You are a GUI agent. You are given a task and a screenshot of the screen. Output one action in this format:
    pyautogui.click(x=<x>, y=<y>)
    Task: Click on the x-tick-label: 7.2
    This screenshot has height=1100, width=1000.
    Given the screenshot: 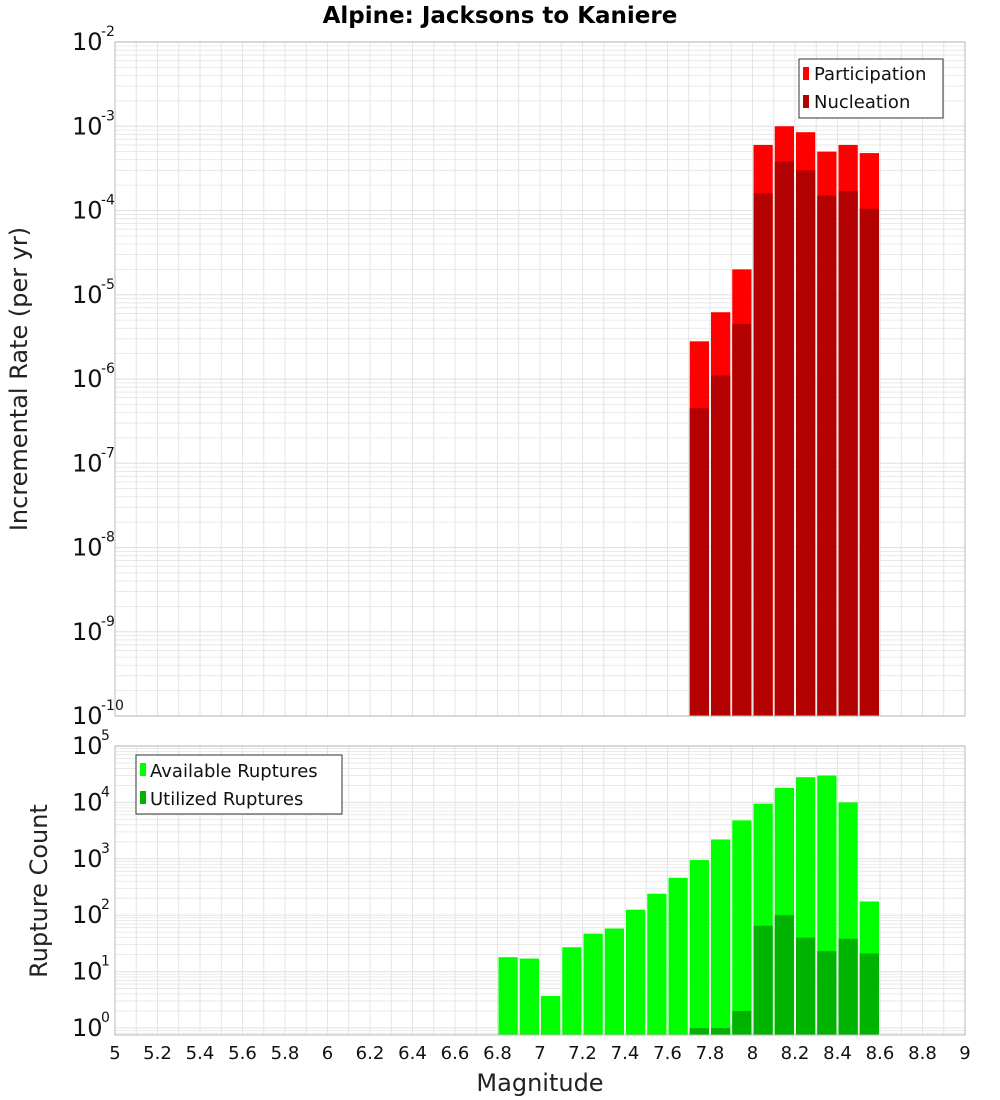 What is the action you would take?
    pyautogui.click(x=582, y=1053)
    